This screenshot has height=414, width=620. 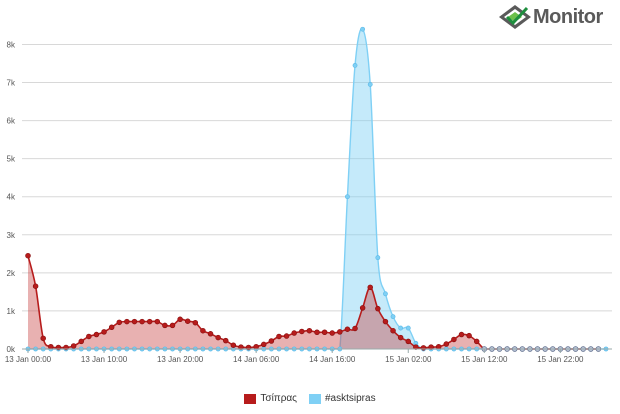 I want to click on monitor-logo: Monitor, so click(x=556, y=17).